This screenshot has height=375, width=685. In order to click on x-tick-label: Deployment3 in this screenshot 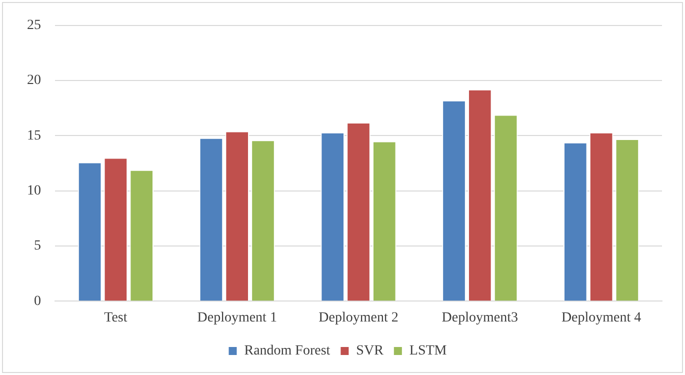, I will do `click(480, 318)`.